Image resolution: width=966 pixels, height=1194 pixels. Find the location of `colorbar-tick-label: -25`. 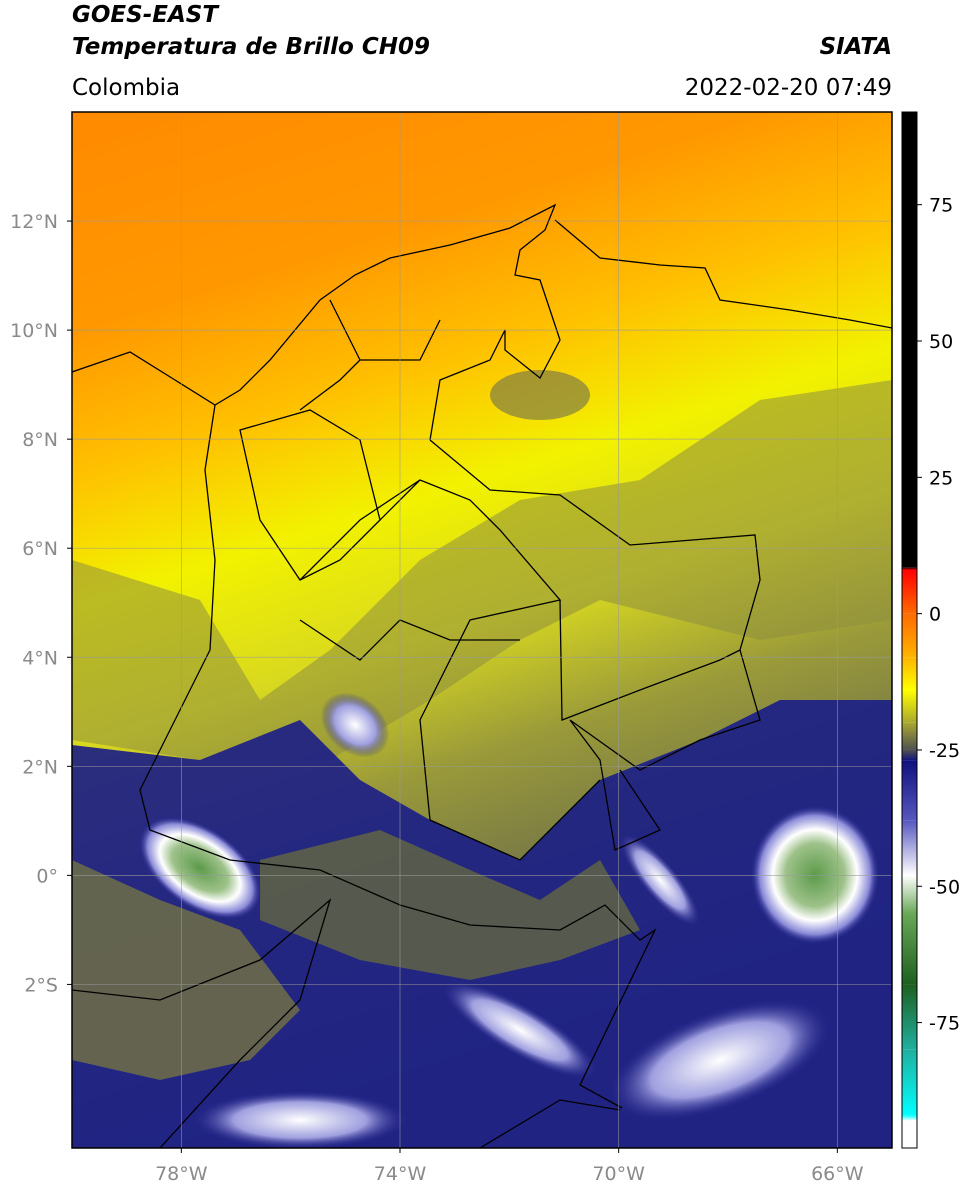

colorbar-tick-label: -25 is located at coordinates (944, 751).